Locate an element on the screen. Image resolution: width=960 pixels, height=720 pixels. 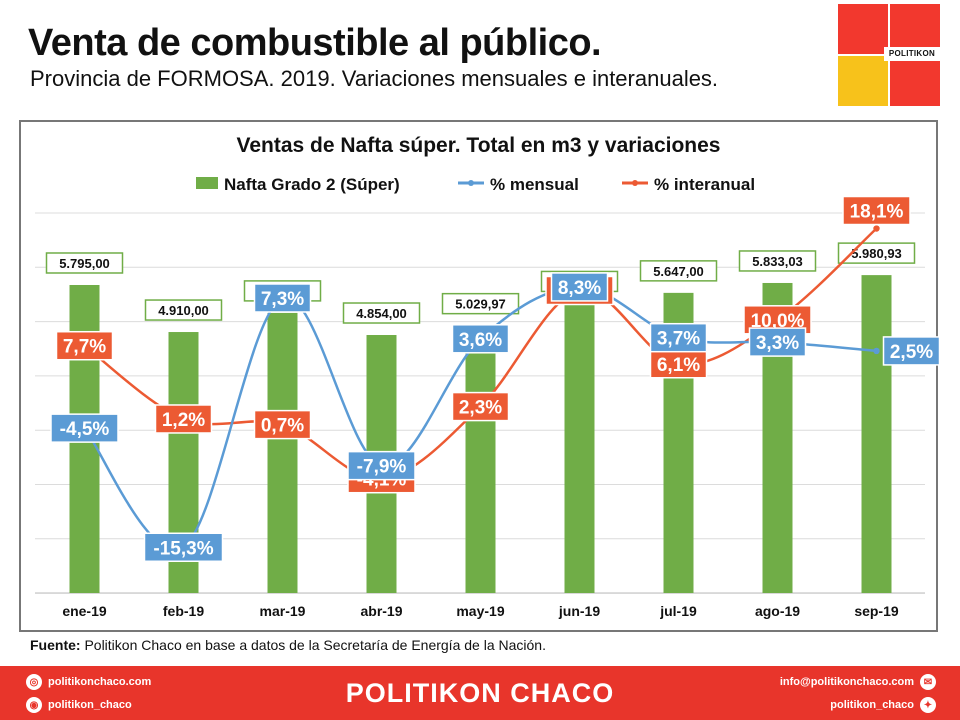
bar-data-label: 4.910,00 is located at coordinates (183, 310).